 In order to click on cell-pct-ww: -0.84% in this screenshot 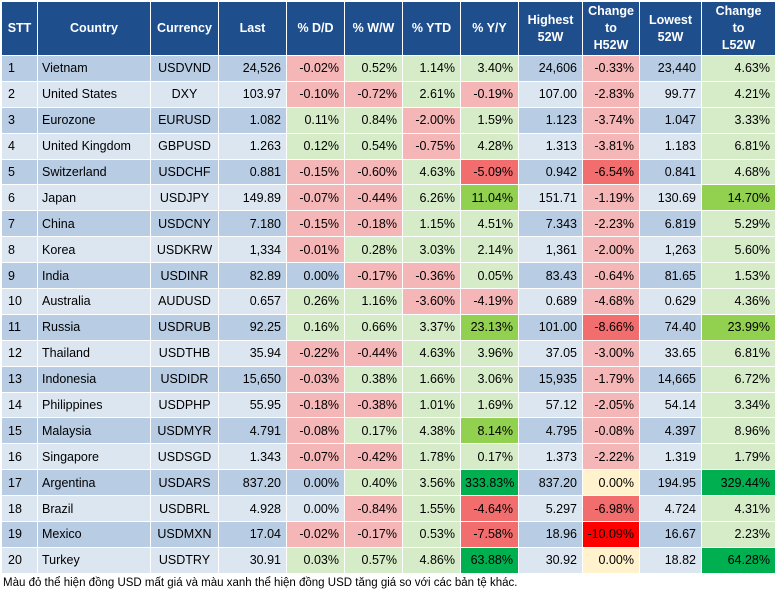, I will do `click(373, 509)`.